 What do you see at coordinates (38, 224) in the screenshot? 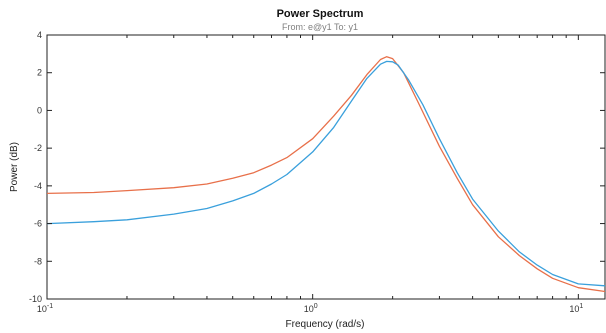
I see `y-tick-label: -6` at bounding box center [38, 224].